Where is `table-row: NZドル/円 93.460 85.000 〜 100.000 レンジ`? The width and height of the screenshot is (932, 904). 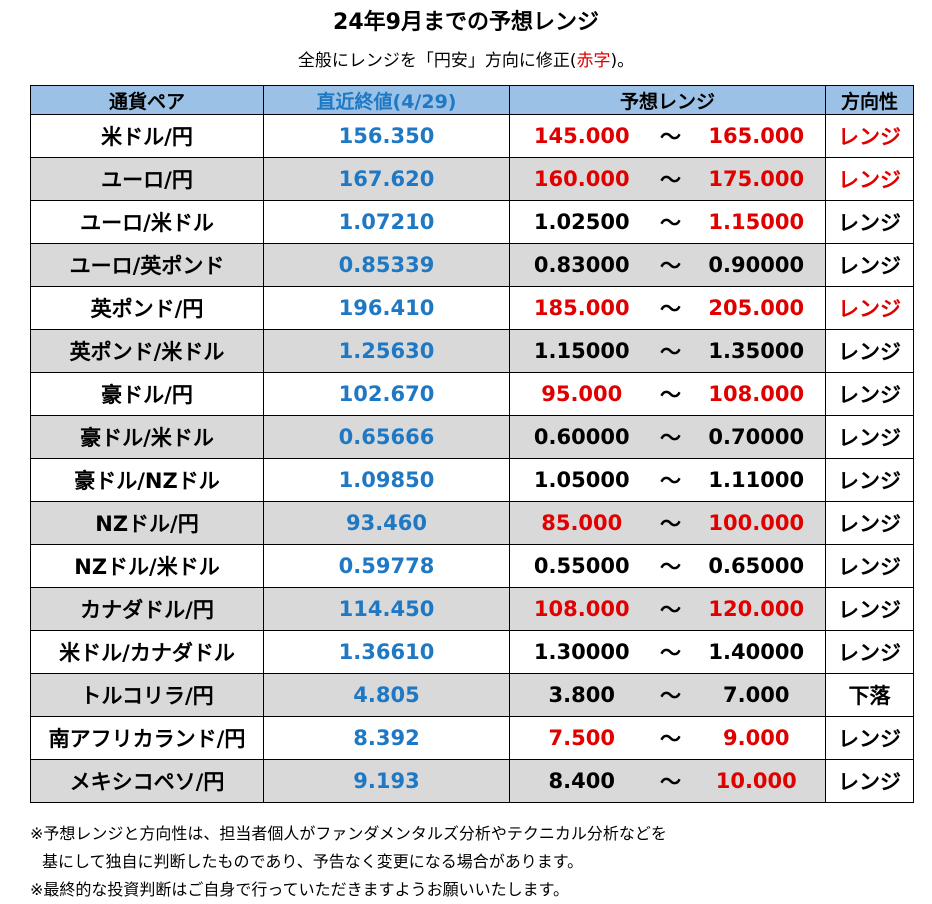
table-row: NZドル/円 93.460 85.000 〜 100.000 レンジ is located at coordinates (472, 523).